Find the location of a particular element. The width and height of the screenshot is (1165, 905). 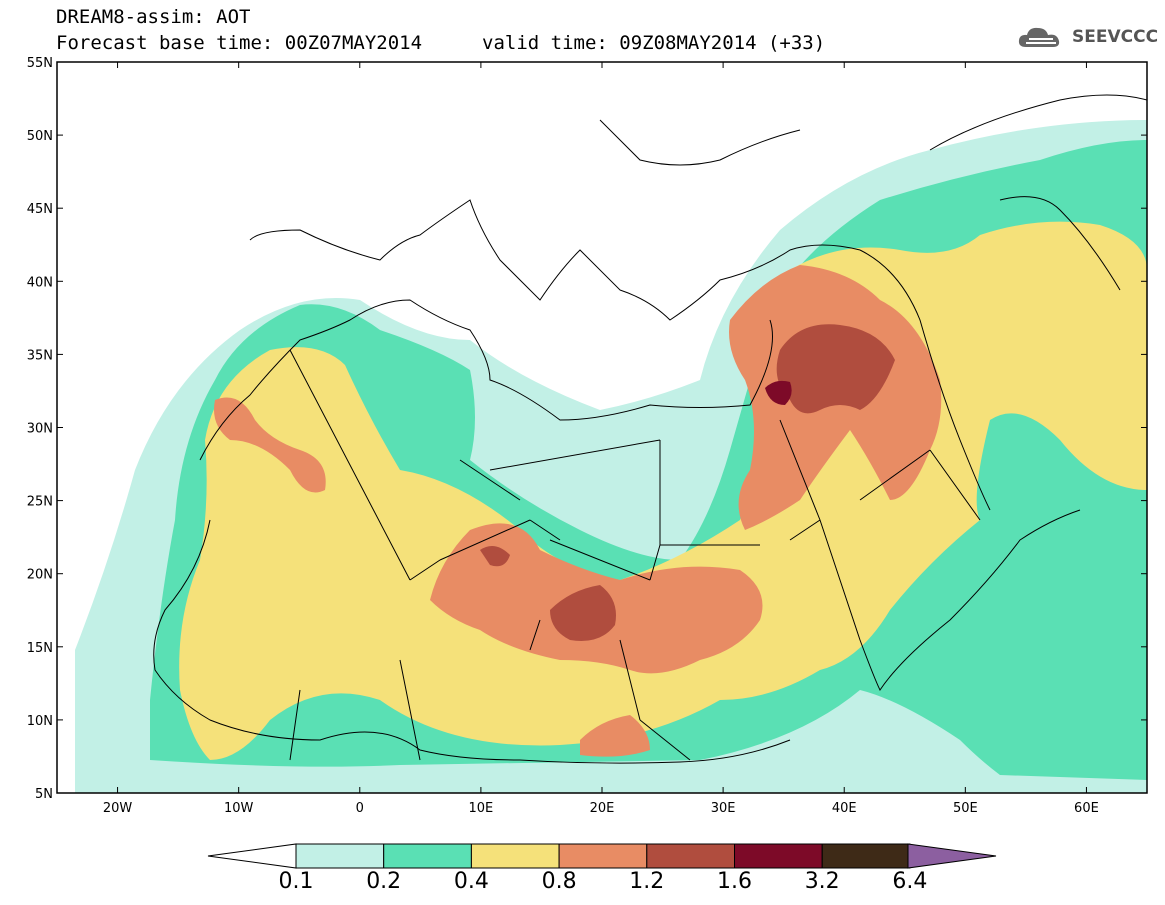

cloud-icon is located at coordinates (1039, 37).